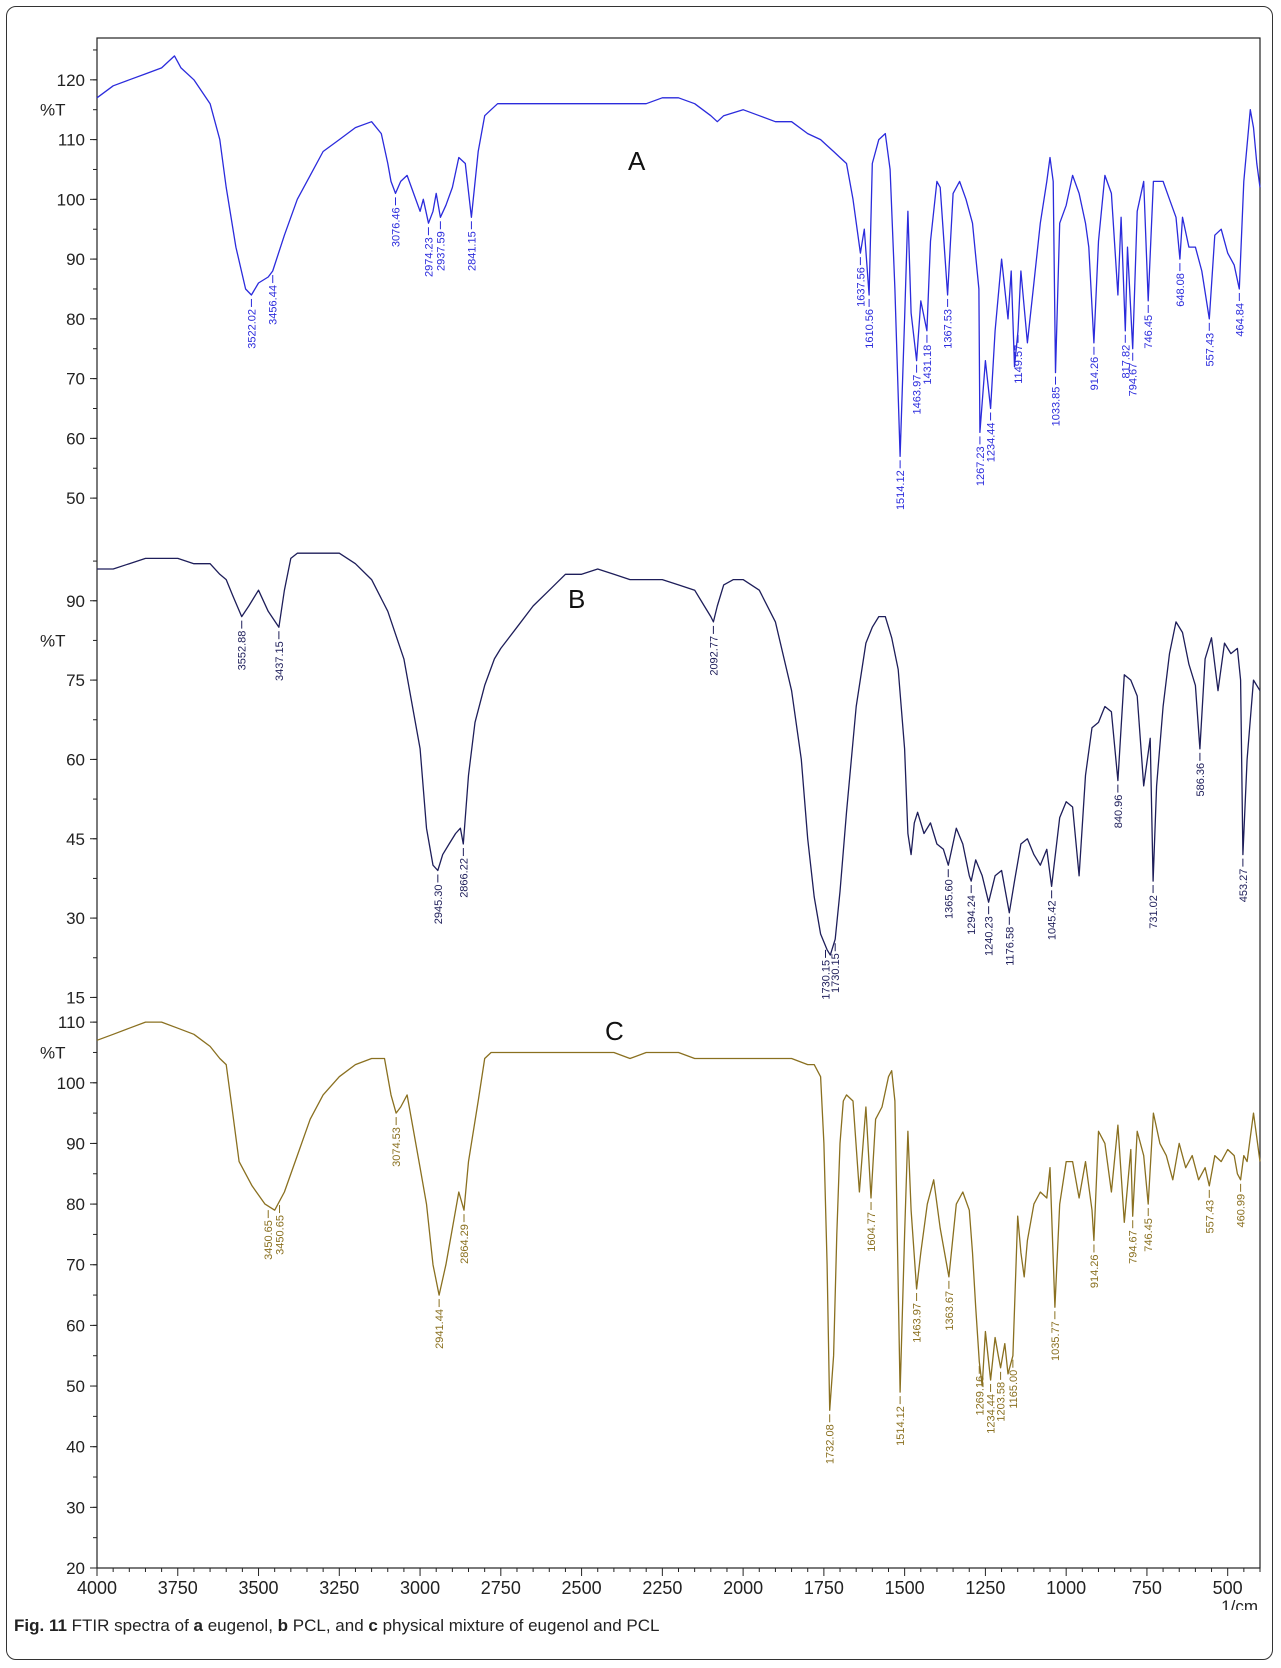 This screenshot has height=1668, width=1281. I want to click on peak-label: 1363.67, so click(950, 1311).